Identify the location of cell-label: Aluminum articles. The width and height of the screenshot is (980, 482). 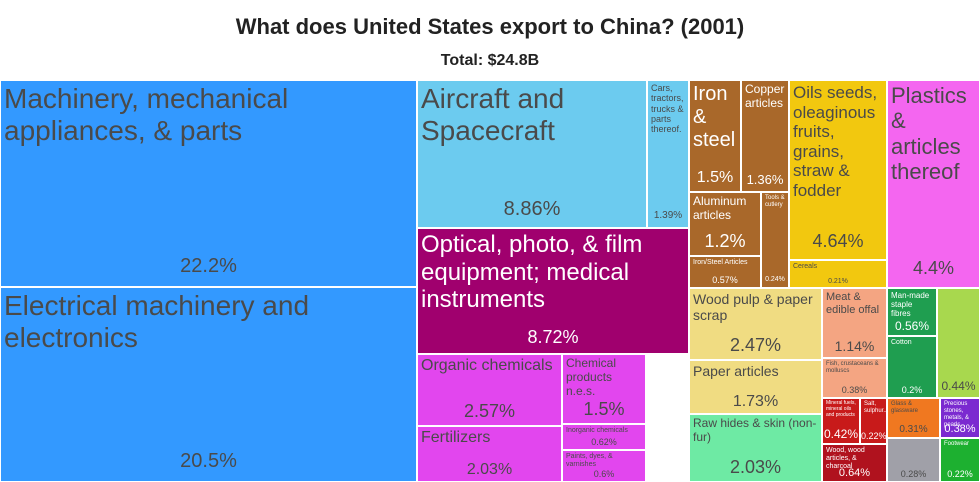
(720, 208).